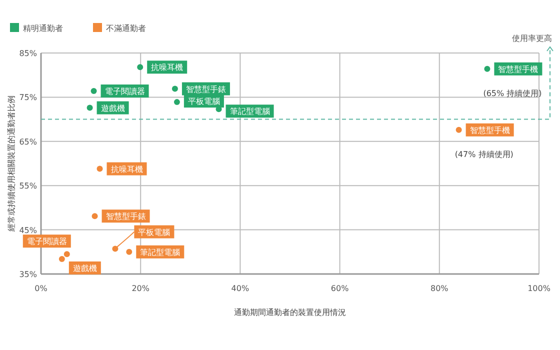 The image size is (560, 350). I want to click on y-tick-label: 75%, so click(28, 97).